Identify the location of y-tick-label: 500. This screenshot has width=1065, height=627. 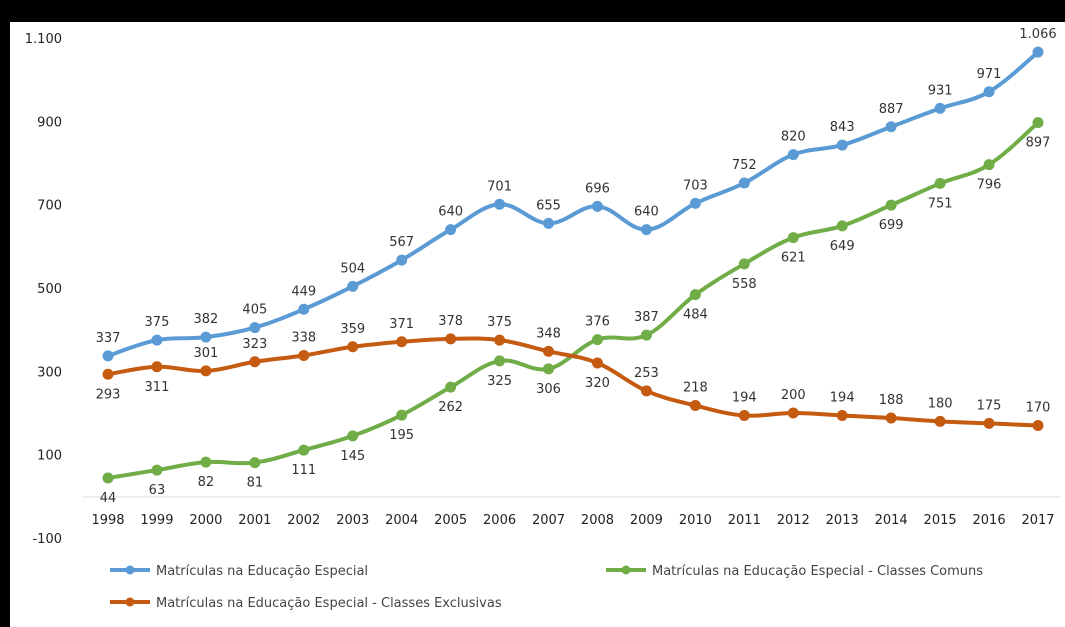
(49, 289).